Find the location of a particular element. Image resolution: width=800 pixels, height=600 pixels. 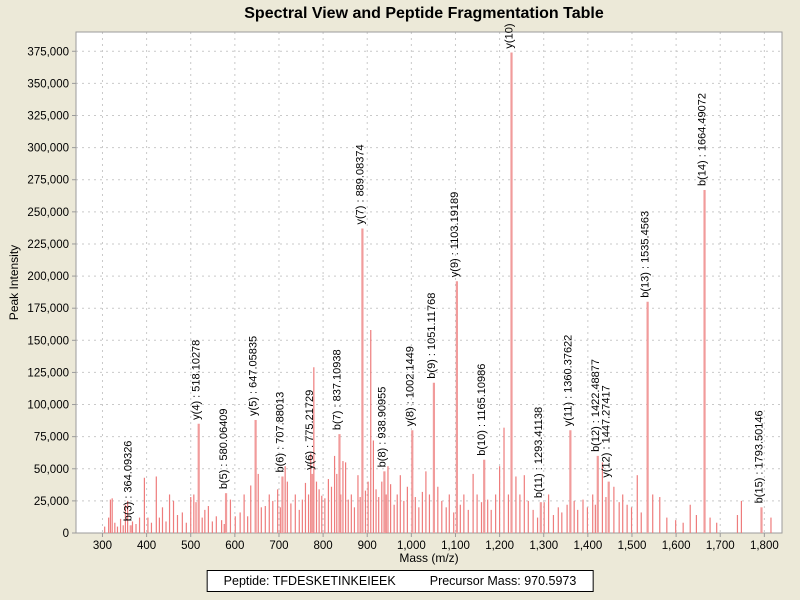

x-tick-label: 800 is located at coordinates (323, 546).